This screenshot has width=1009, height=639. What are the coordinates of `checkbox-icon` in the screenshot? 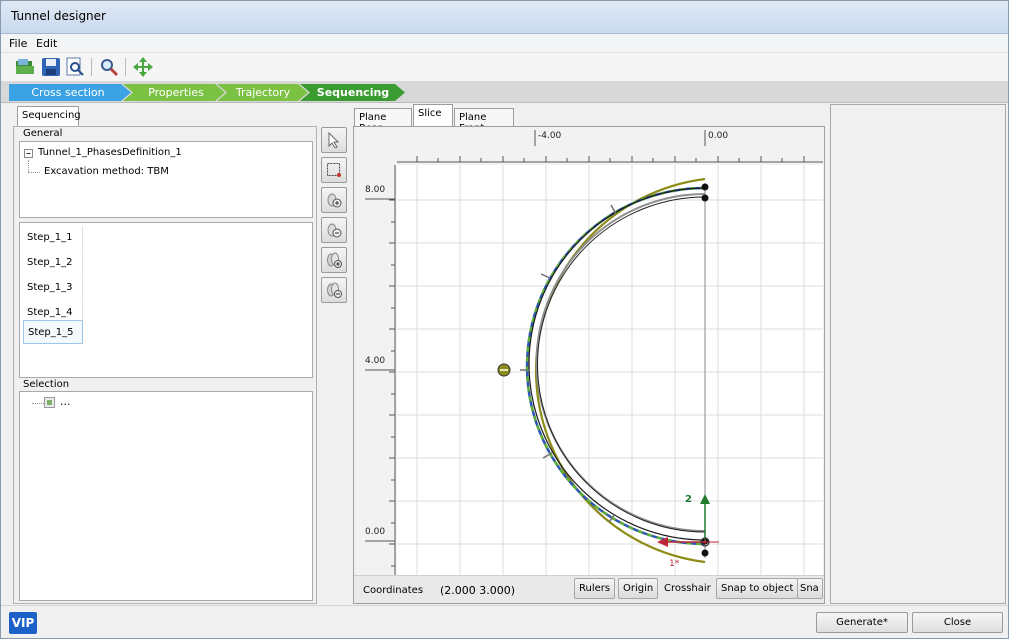 It's located at (50, 403).